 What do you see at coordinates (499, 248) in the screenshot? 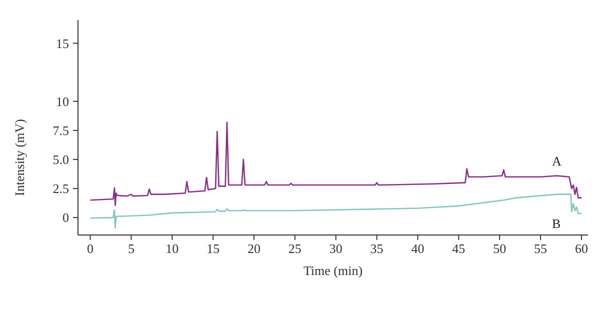
I see `x-tick-label: 50` at bounding box center [499, 248].